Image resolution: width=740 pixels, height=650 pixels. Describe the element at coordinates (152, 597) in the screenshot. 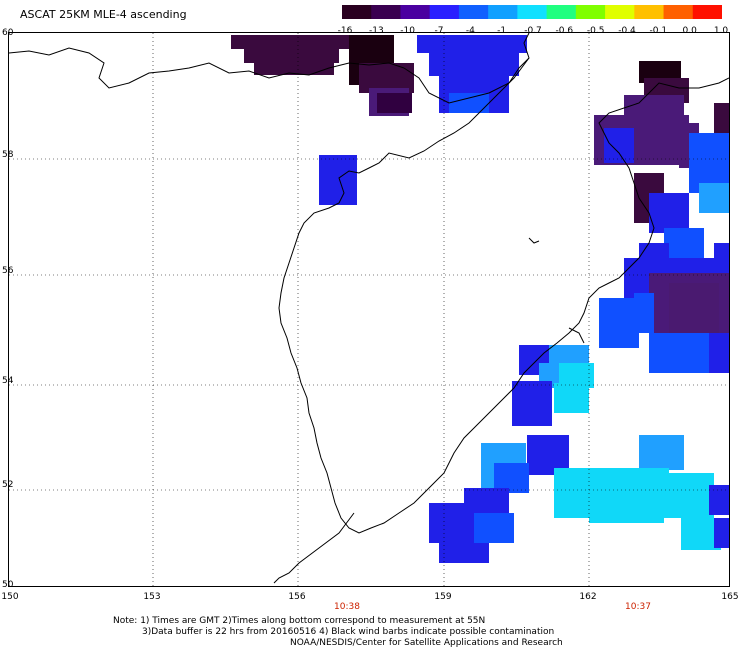

I see `longitude-label: 153` at that location.